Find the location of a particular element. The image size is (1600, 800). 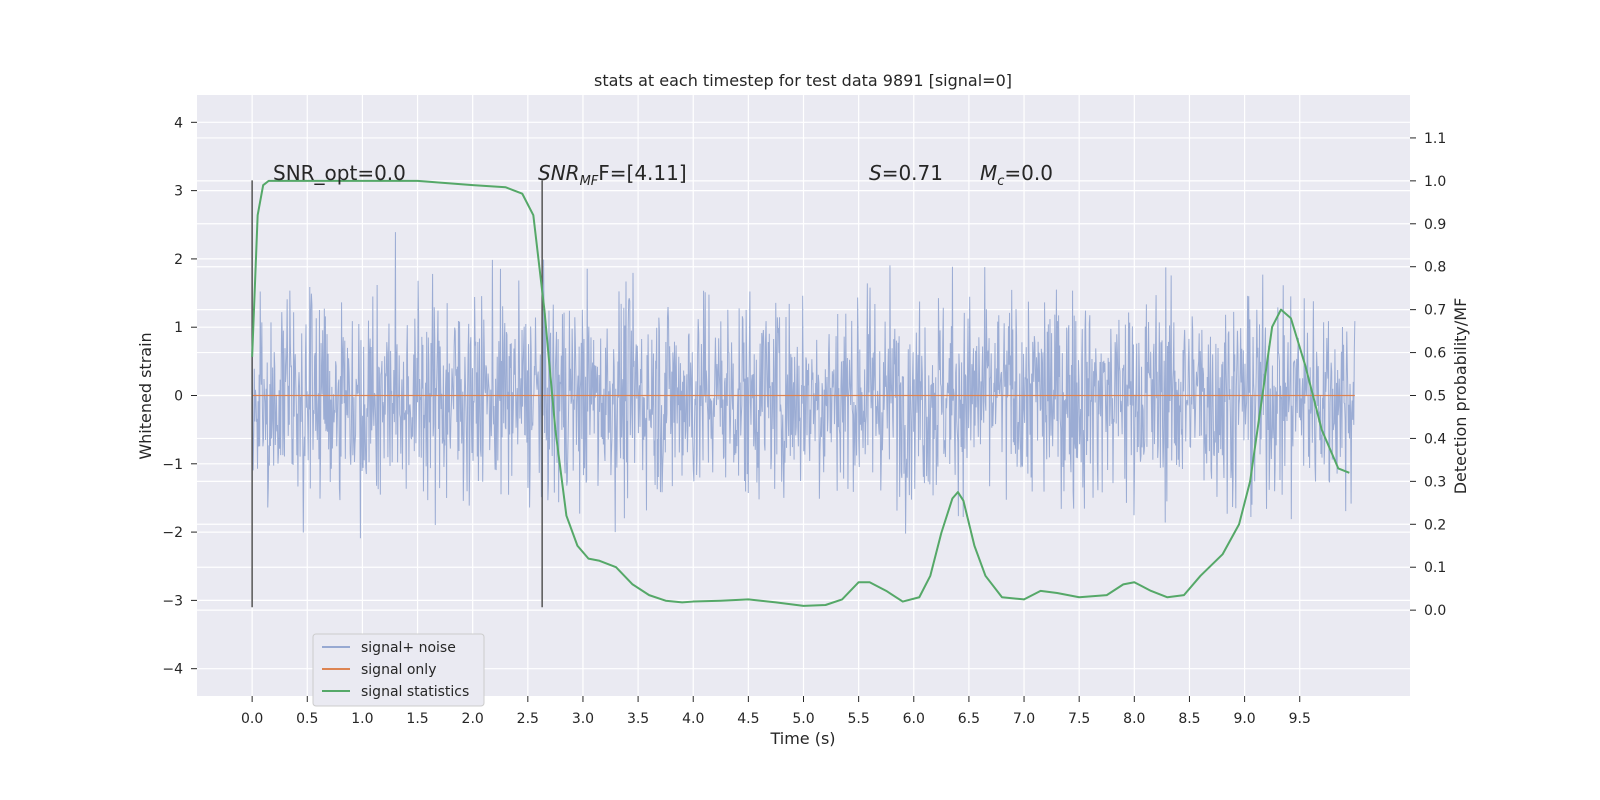

x-tick-label-11: 5.5 is located at coordinates (859, 719).